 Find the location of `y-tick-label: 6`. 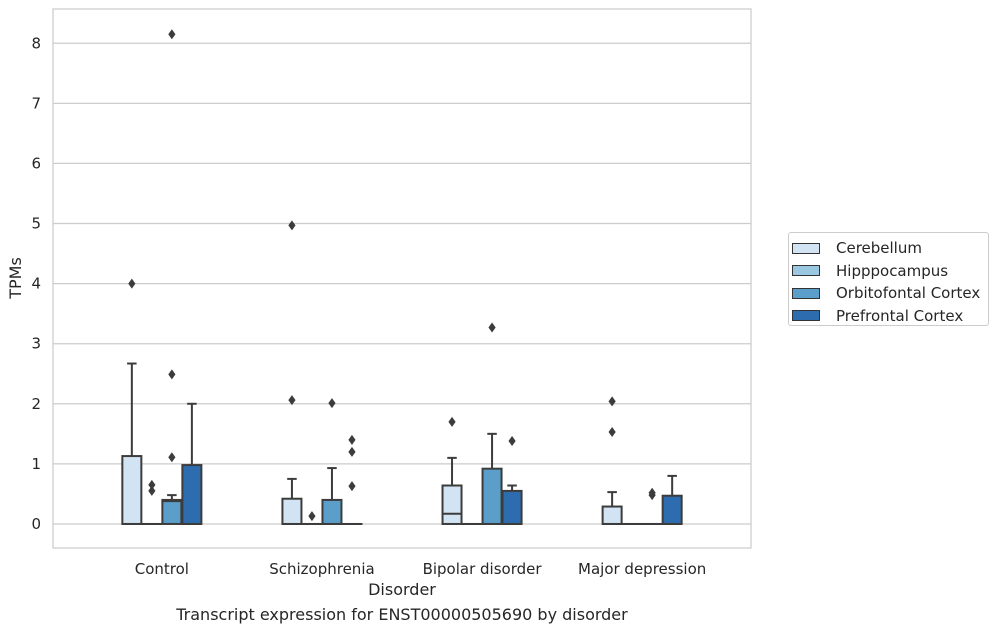

y-tick-label: 6 is located at coordinates (36, 163).